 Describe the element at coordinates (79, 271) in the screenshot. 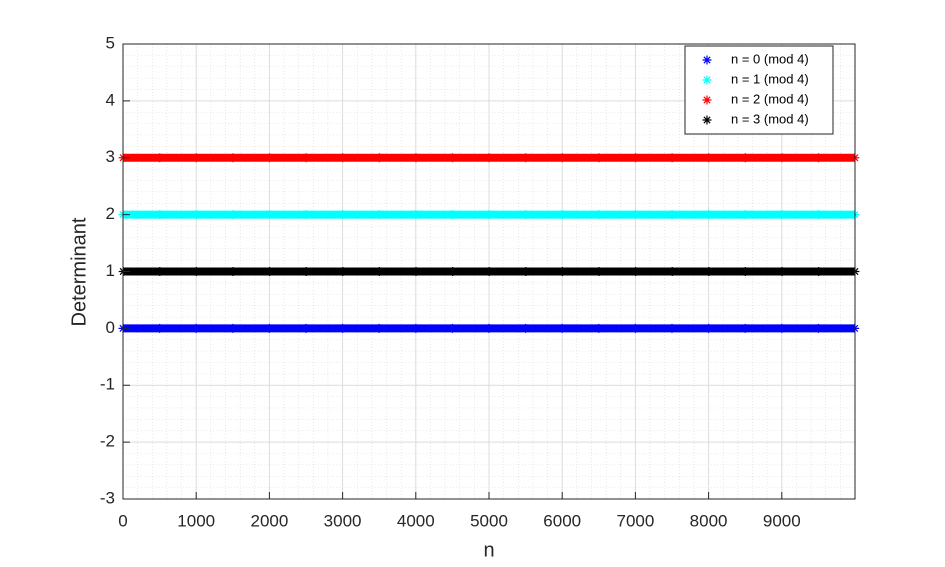

I see `y-axis-label: Determinant` at that location.